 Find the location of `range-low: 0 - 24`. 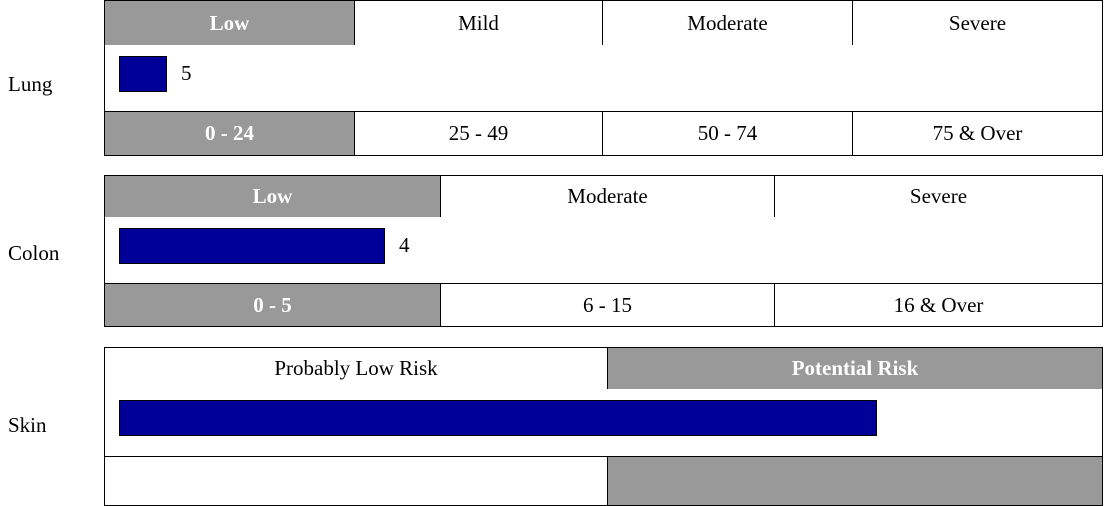

range-low: 0 - 24 is located at coordinates (230, 133).